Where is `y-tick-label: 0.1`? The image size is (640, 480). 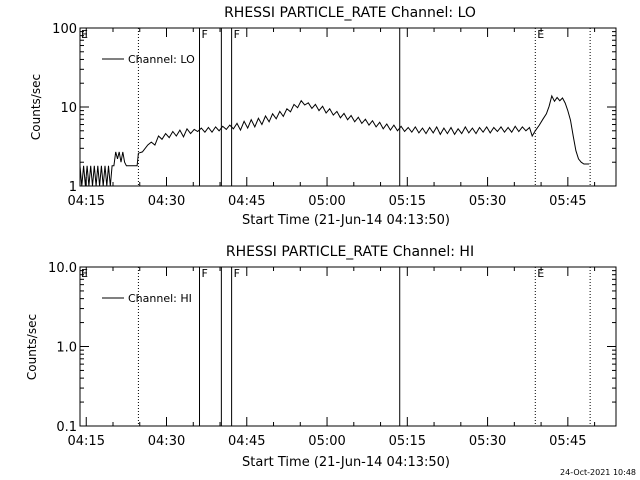
y-tick-label: 0.1 is located at coordinates (66, 427).